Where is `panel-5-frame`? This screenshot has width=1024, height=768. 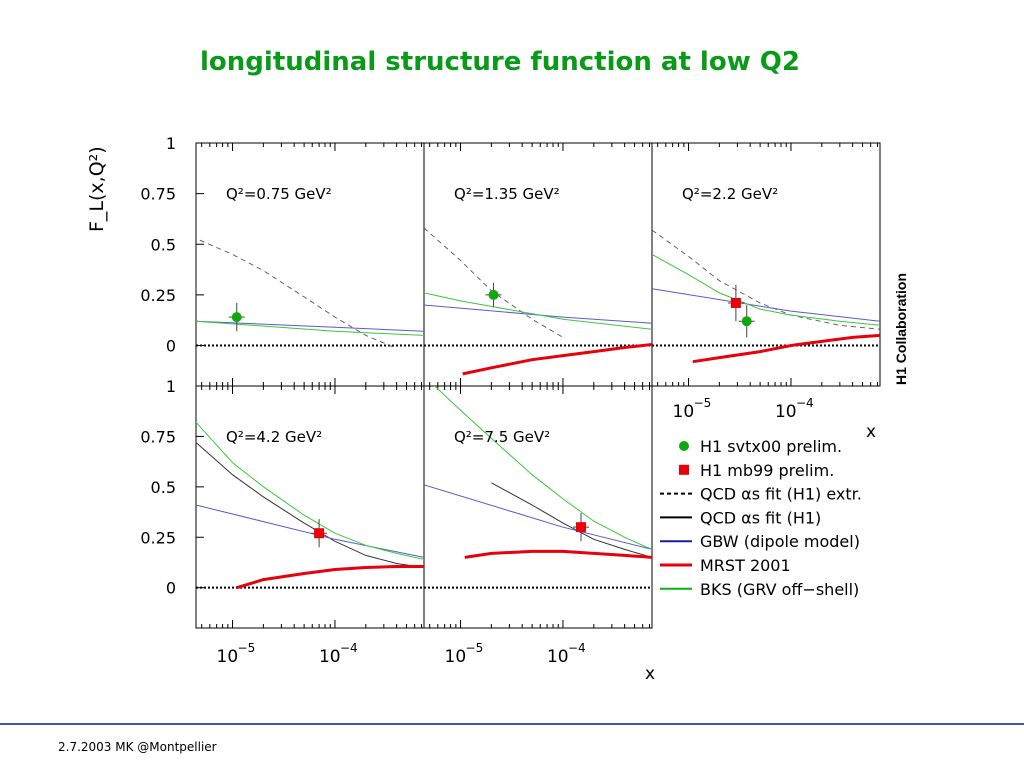 panel-5-frame is located at coordinates (538, 507).